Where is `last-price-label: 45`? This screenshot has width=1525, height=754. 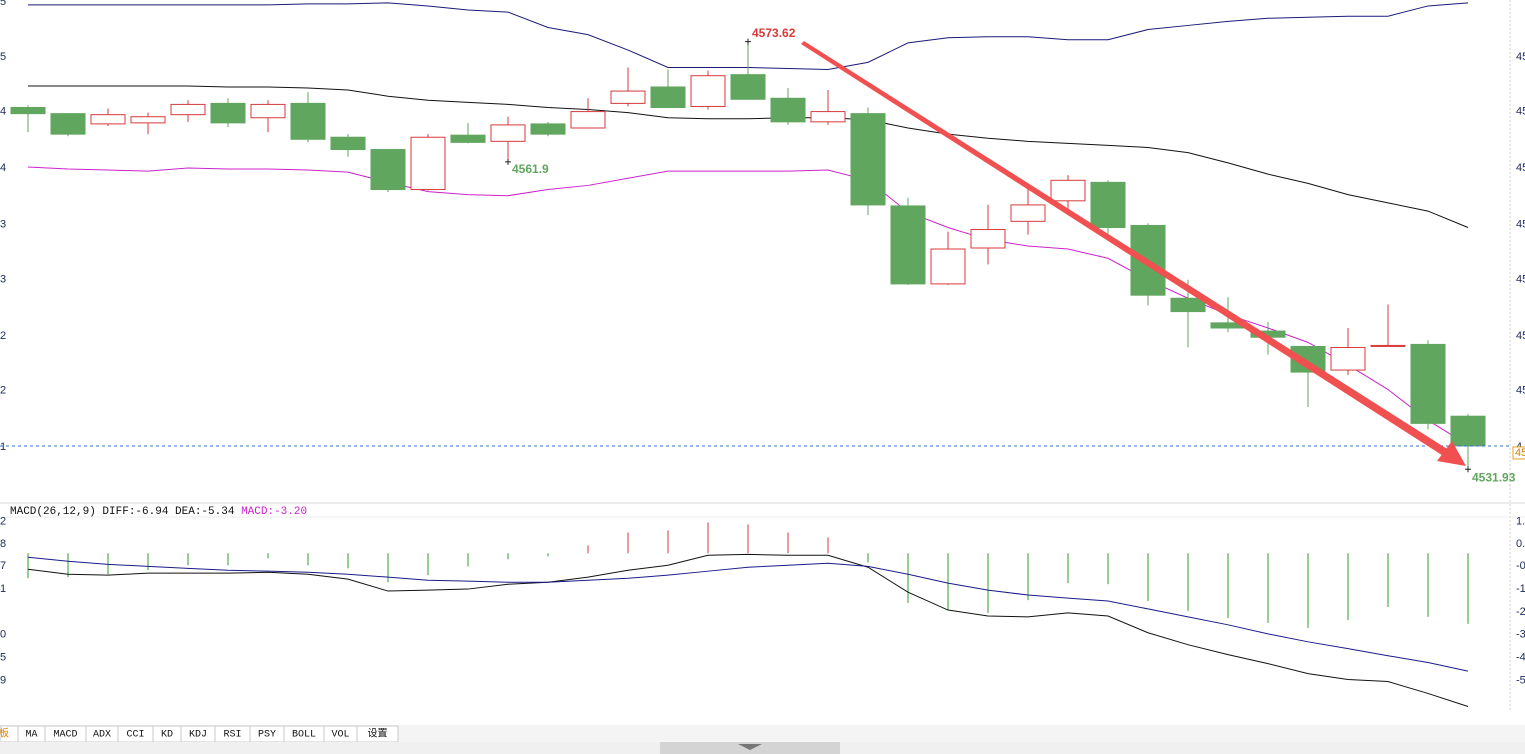 last-price-label: 45 is located at coordinates (1520, 453).